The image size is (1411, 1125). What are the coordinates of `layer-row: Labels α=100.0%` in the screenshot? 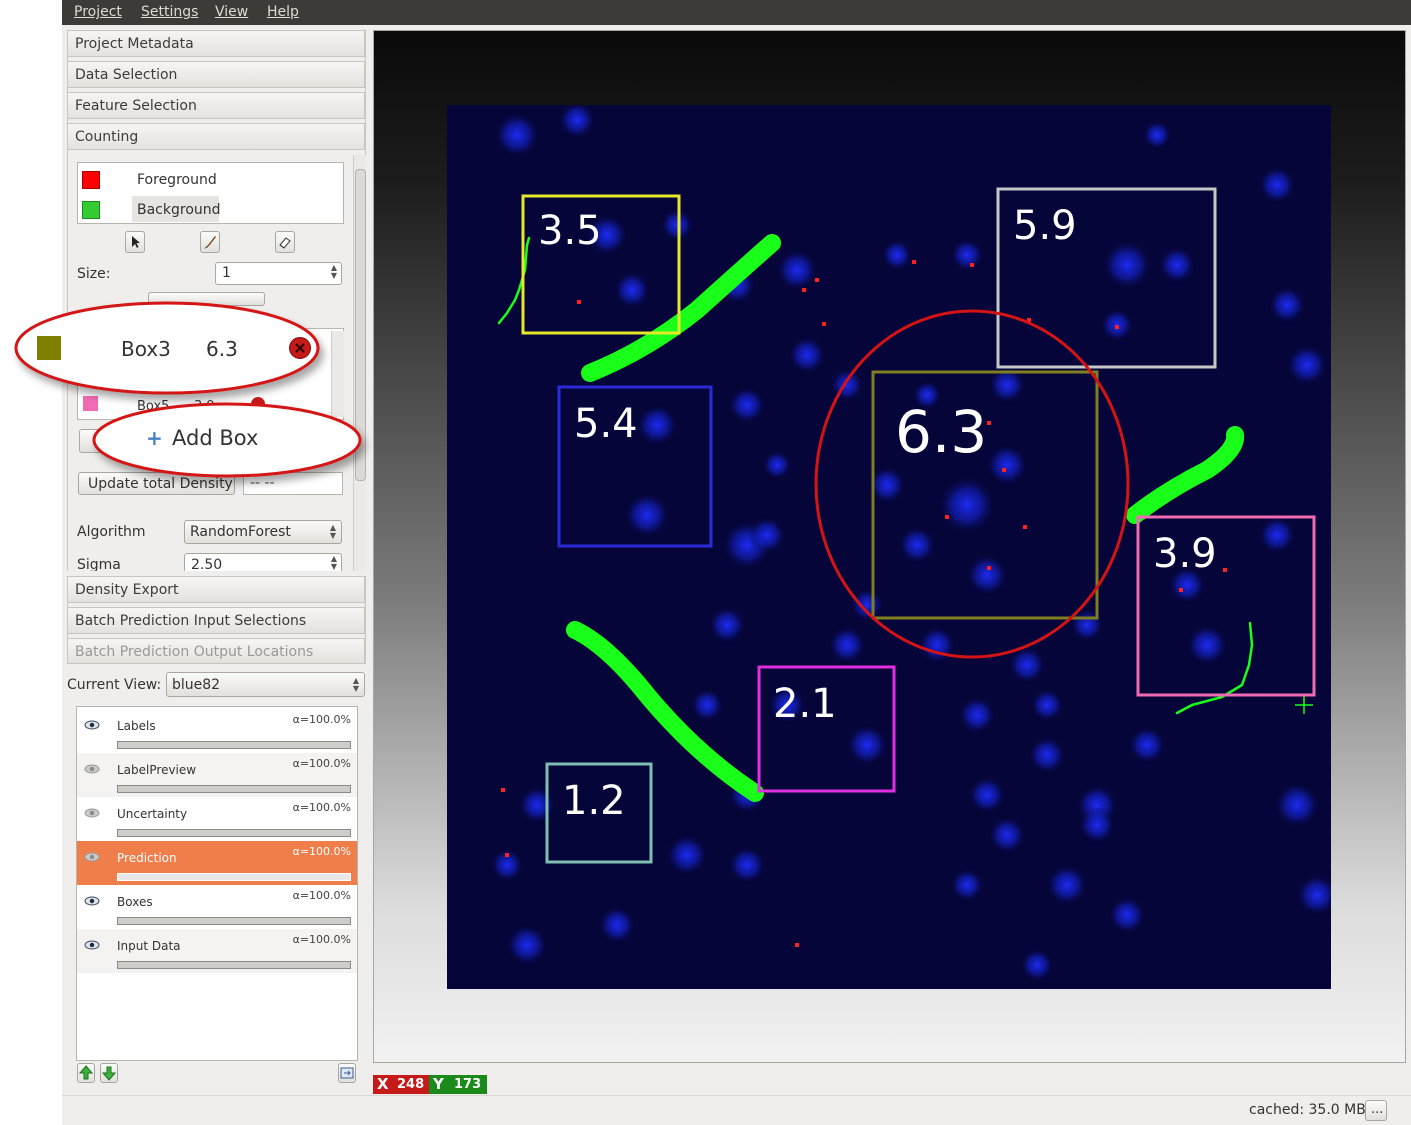 It's located at (217, 731).